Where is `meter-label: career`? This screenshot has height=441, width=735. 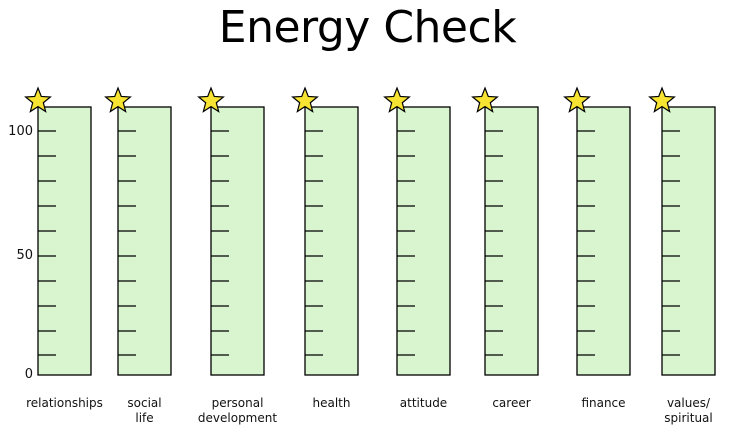
meter-label: career is located at coordinates (512, 403).